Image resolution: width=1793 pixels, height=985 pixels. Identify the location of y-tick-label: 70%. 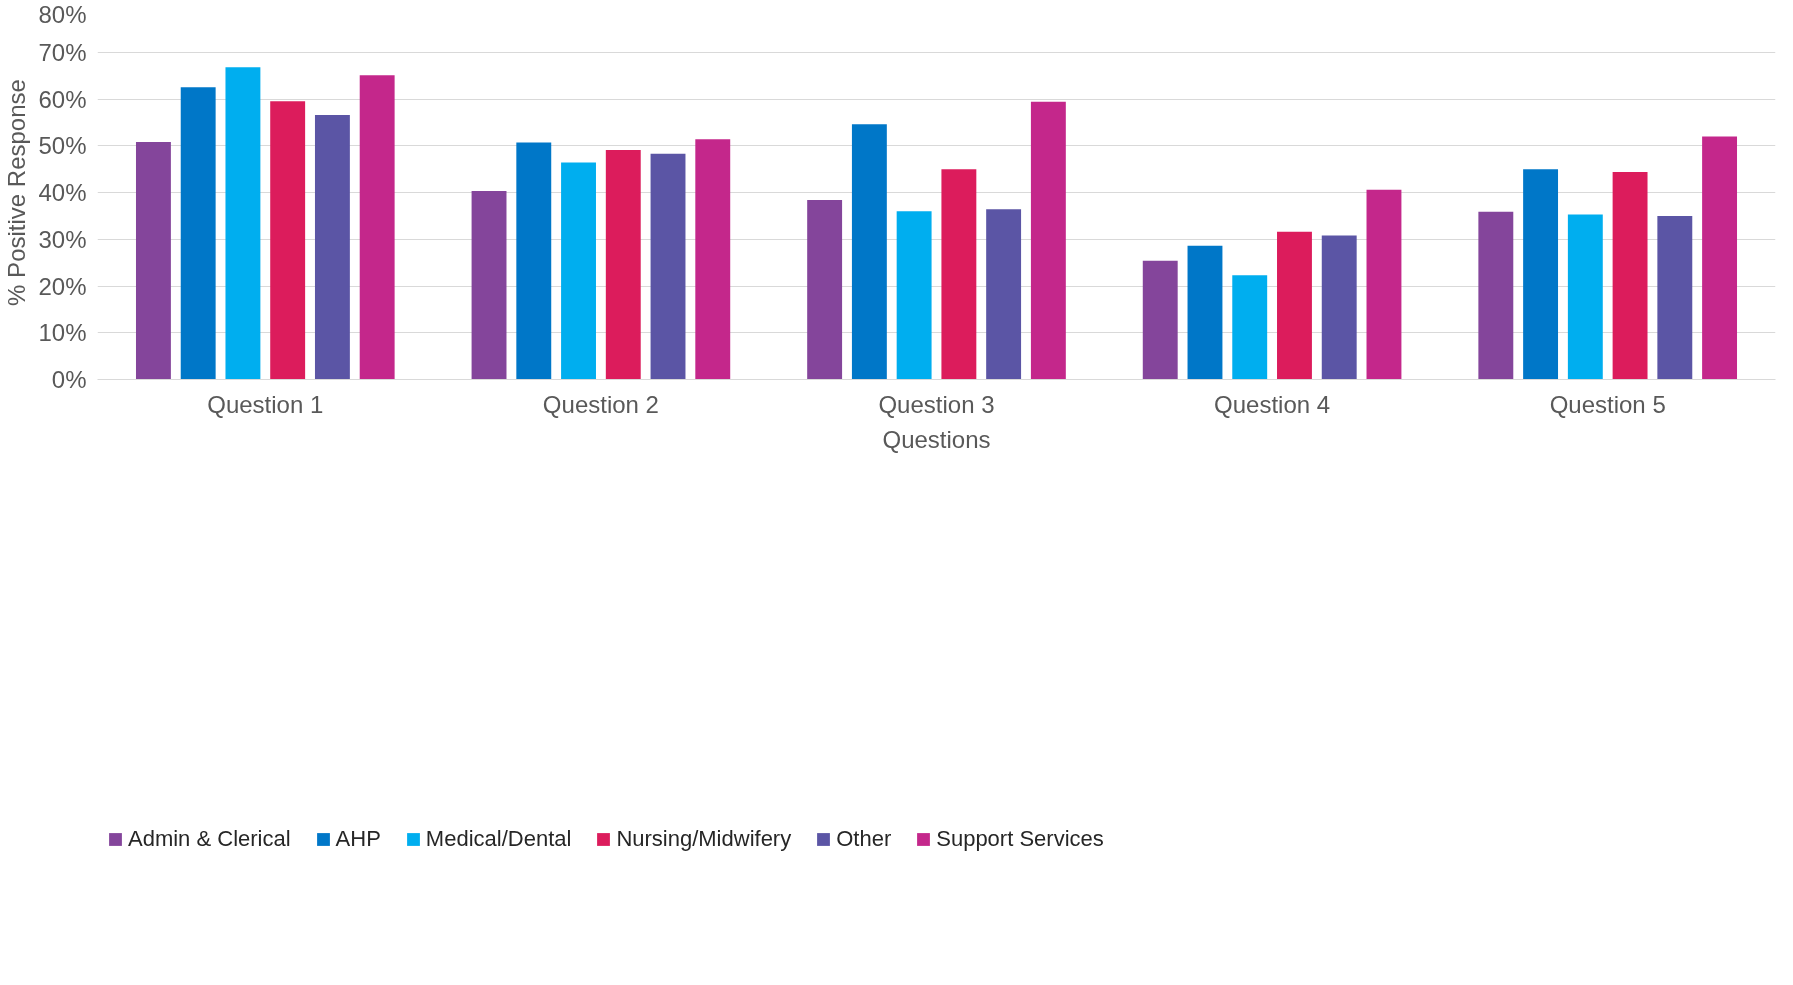
(62, 52).